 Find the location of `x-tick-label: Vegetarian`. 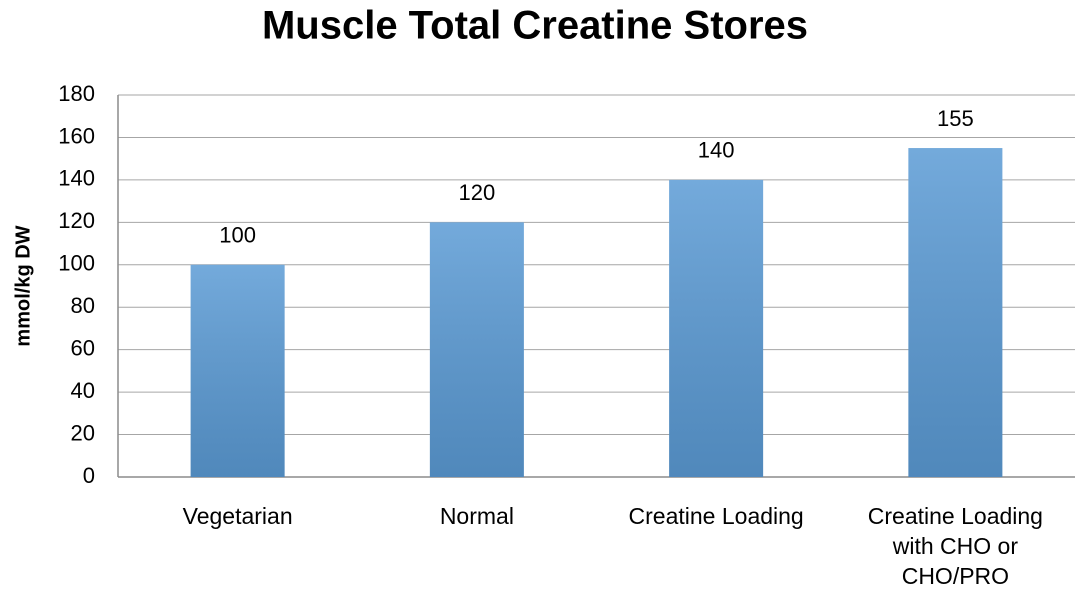

x-tick-label: Vegetarian is located at coordinates (237, 516).